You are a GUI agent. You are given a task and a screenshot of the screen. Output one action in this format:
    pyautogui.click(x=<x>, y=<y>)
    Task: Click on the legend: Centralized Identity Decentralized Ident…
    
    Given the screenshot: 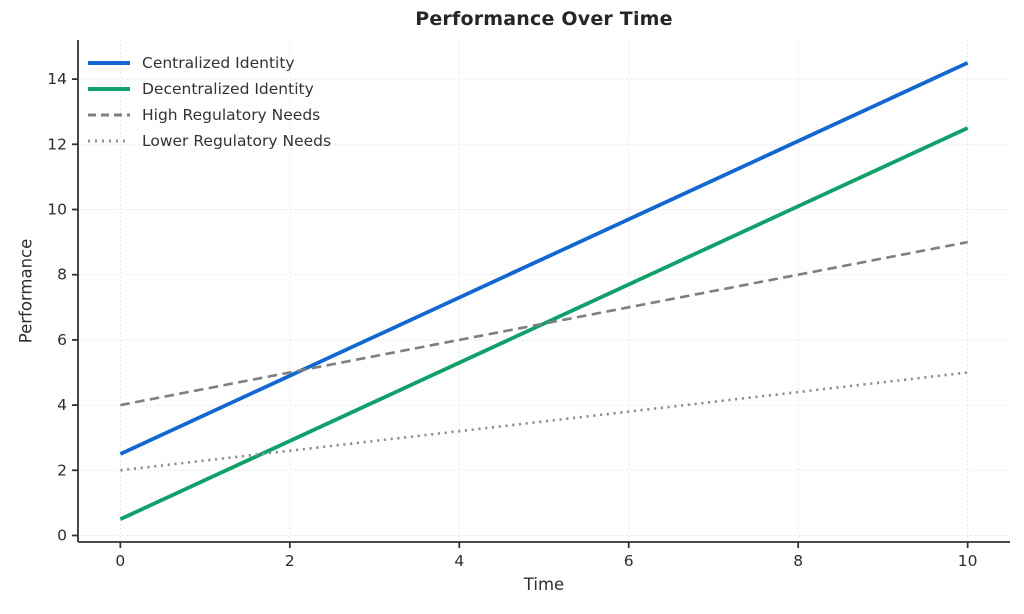 What is the action you would take?
    pyautogui.click(x=209, y=102)
    